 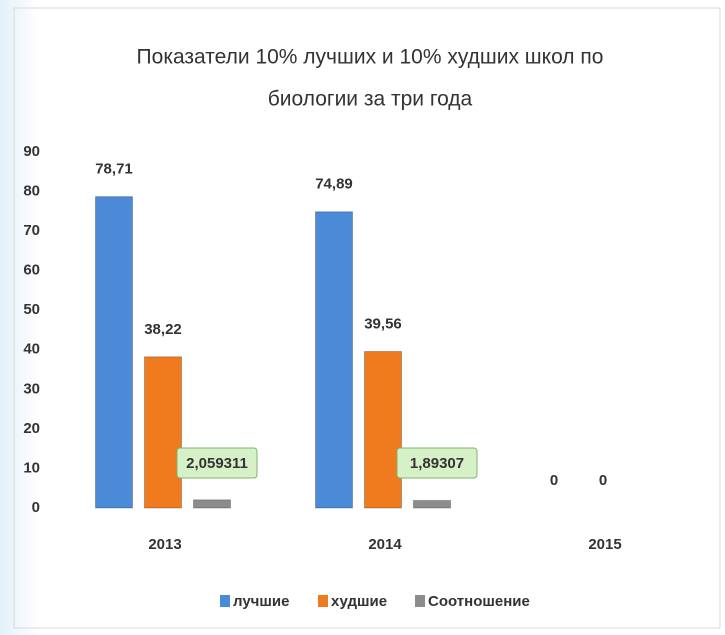 I want to click on x-tick-label: 2014, so click(x=385, y=544).